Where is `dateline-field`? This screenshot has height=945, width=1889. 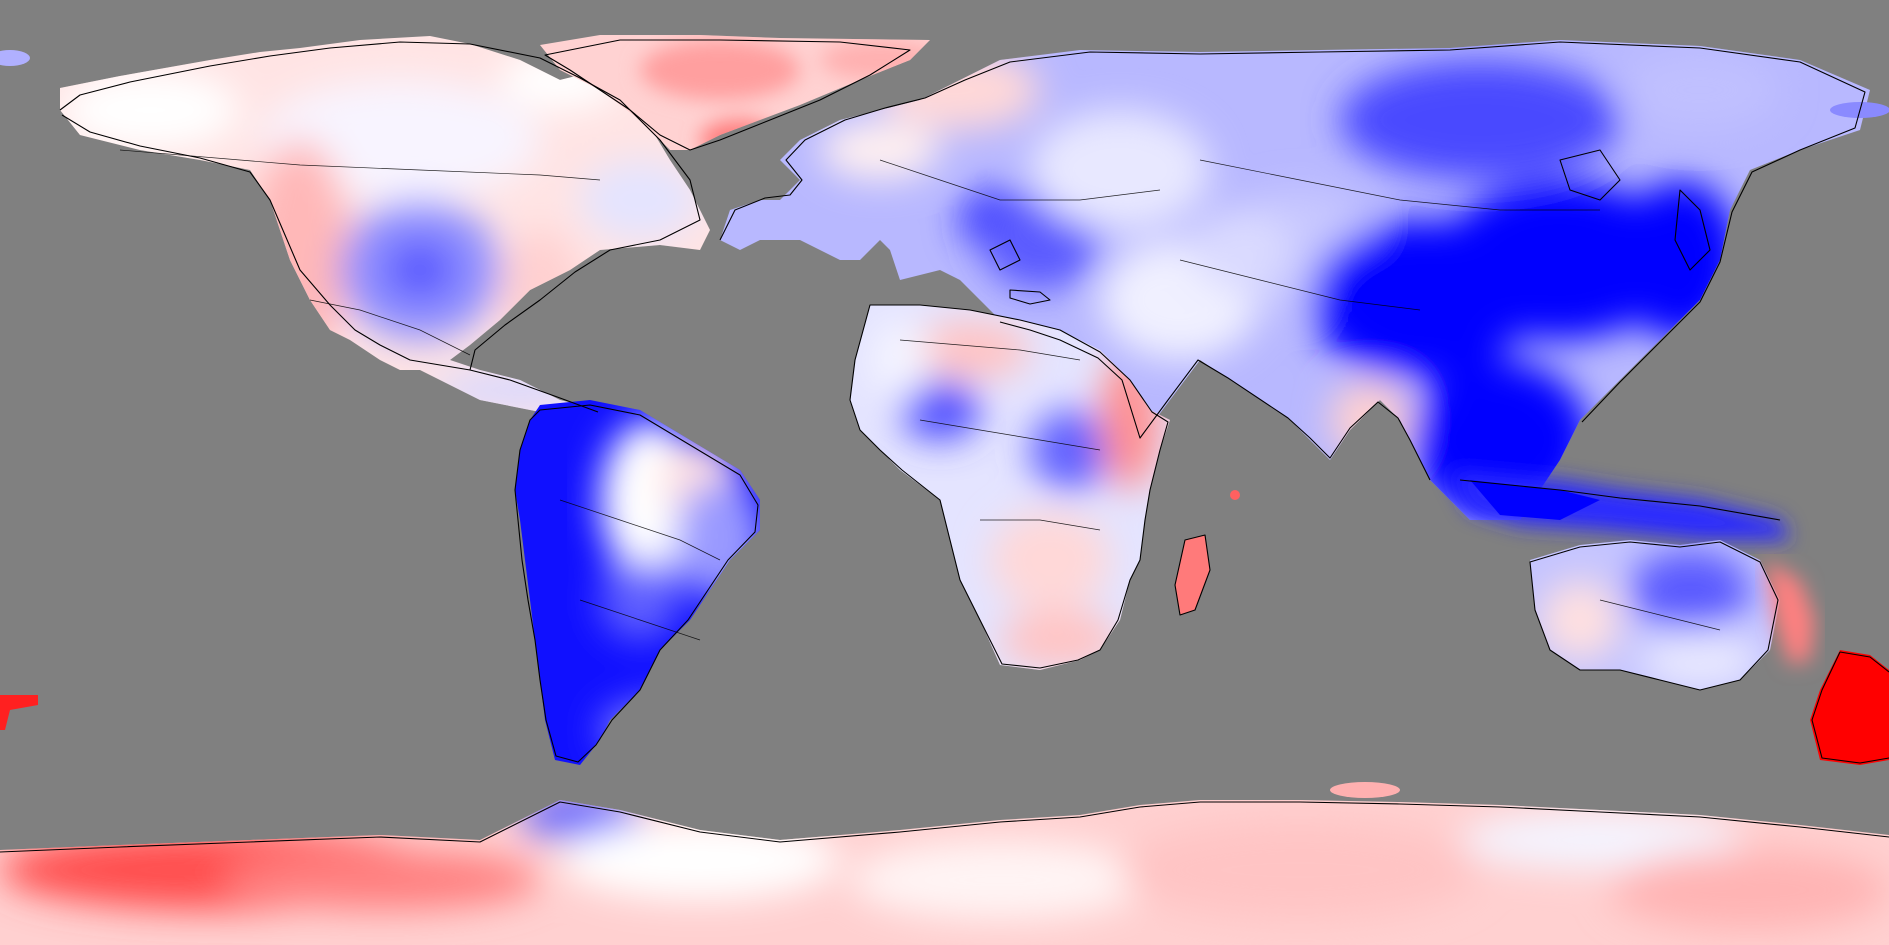
dateline-field is located at coordinates (19, 712).